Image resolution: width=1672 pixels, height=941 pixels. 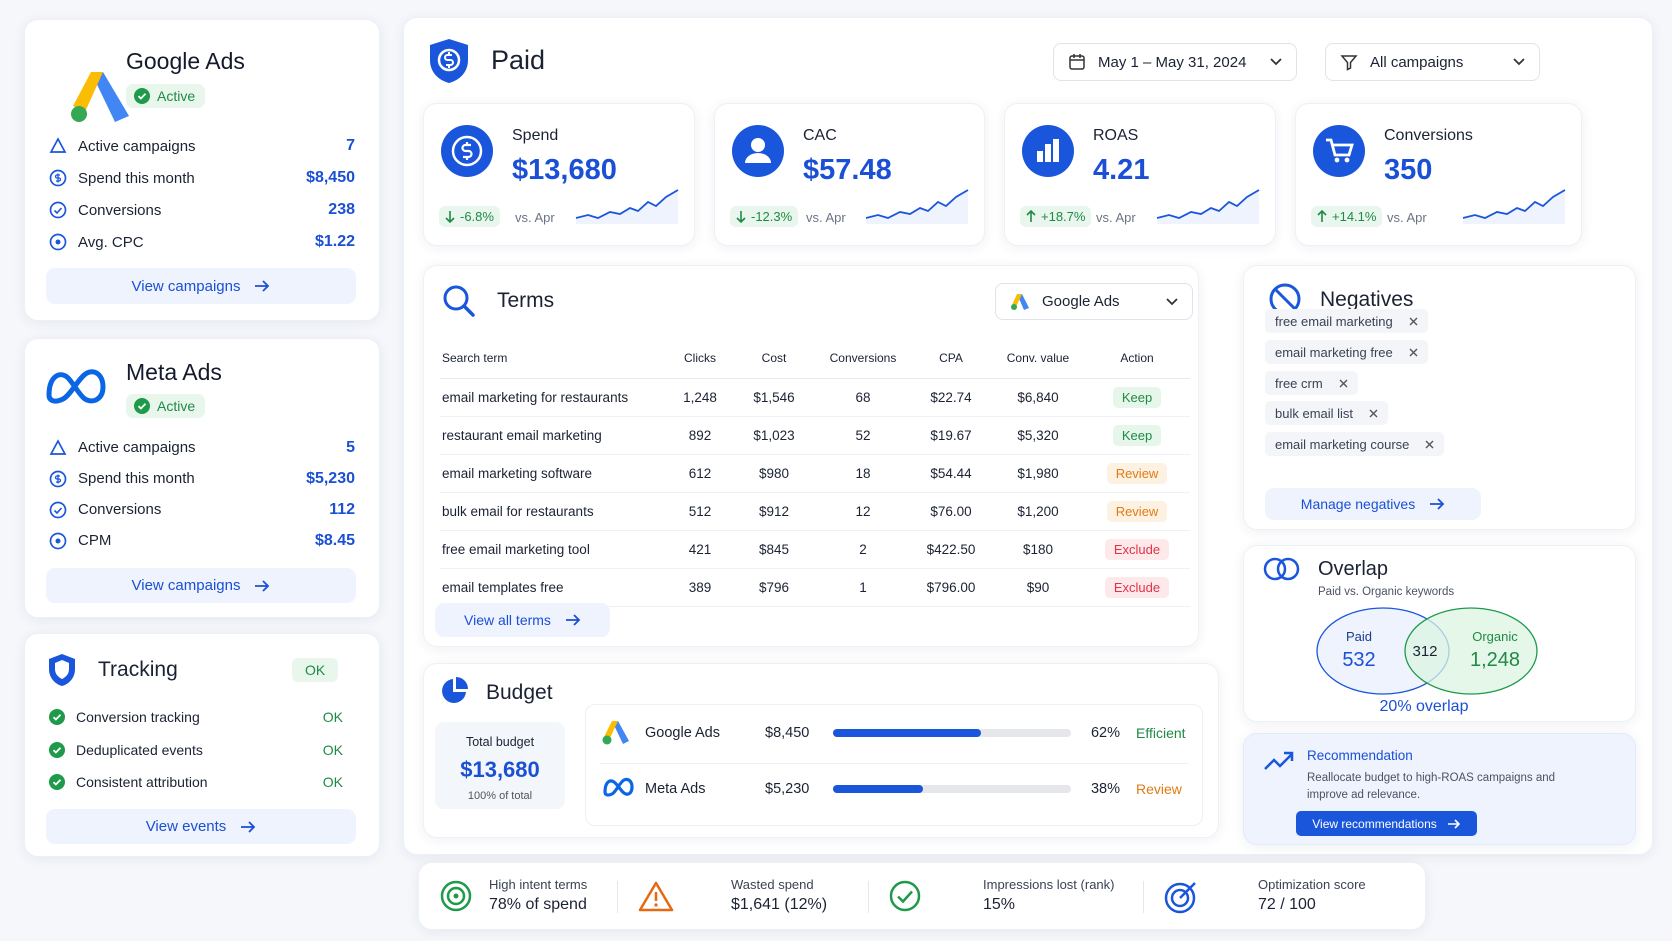 What do you see at coordinates (341, 209) in the screenshot?
I see `metric-value: 238` at bounding box center [341, 209].